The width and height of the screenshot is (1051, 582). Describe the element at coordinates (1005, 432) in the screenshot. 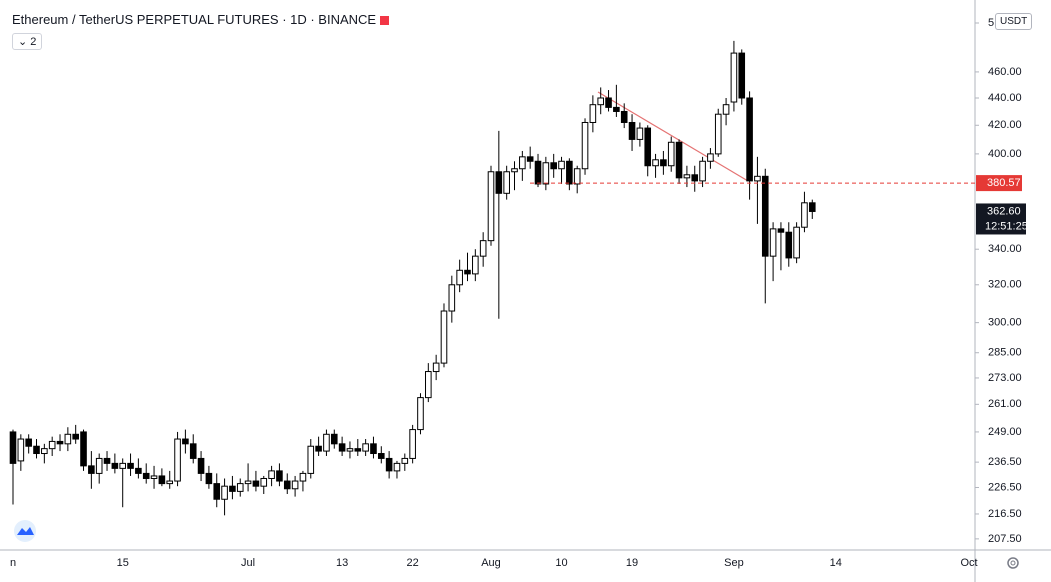

I see `y-tick-label: 249.00` at that location.